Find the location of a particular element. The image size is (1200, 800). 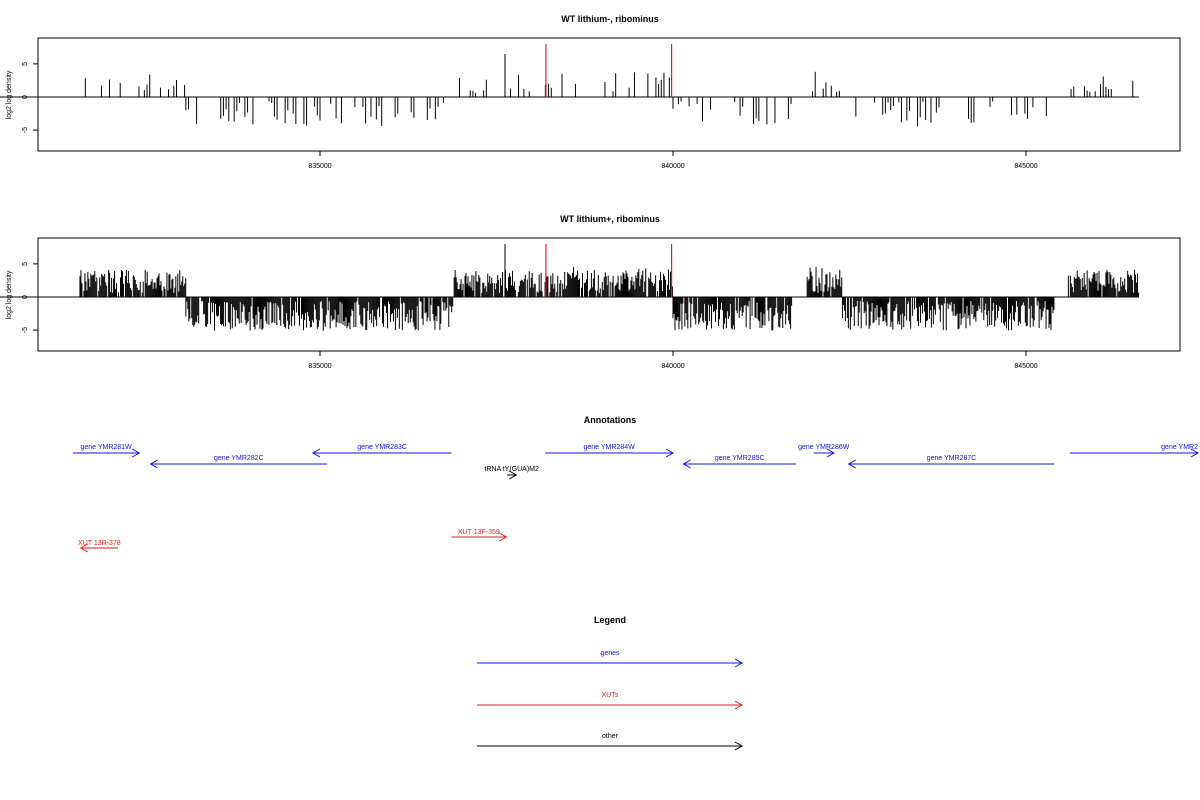

gene-feature: gene YMR281W is located at coordinates (106, 451).